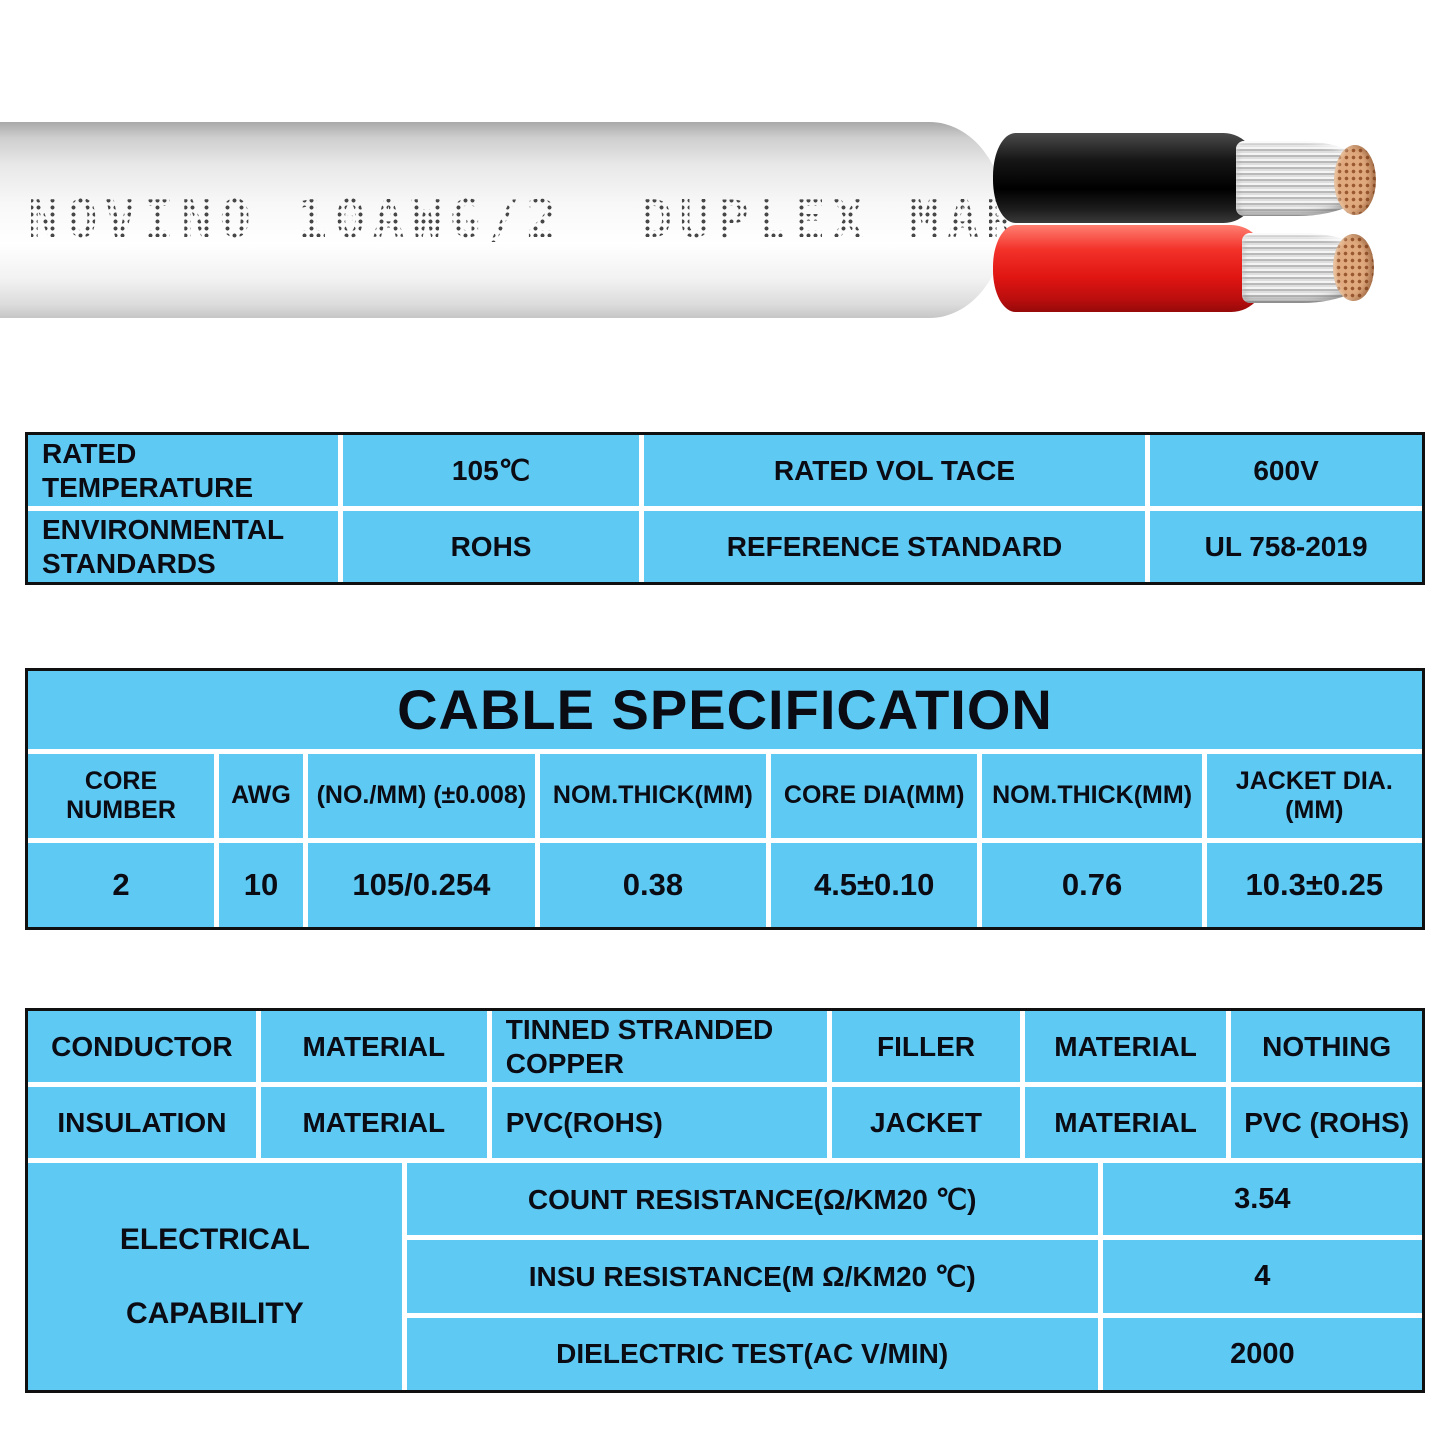 The width and height of the screenshot is (1445, 1445). Describe the element at coordinates (1353, 267) in the screenshot. I see `red-wire-copper-tip` at that location.